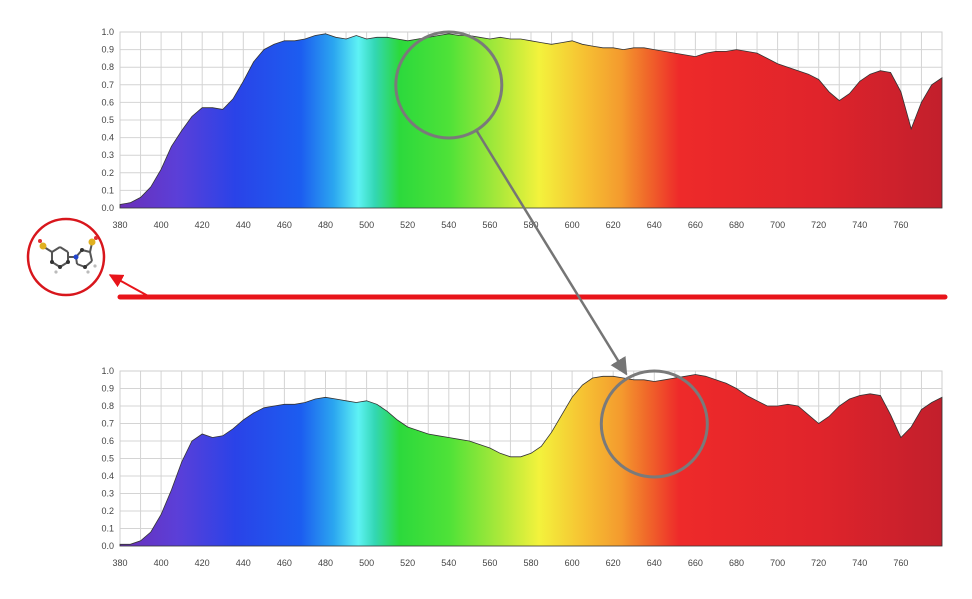 This screenshot has width=972, height=599. What do you see at coordinates (551, 253) in the screenshot?
I see `shift-arrow` at bounding box center [551, 253].